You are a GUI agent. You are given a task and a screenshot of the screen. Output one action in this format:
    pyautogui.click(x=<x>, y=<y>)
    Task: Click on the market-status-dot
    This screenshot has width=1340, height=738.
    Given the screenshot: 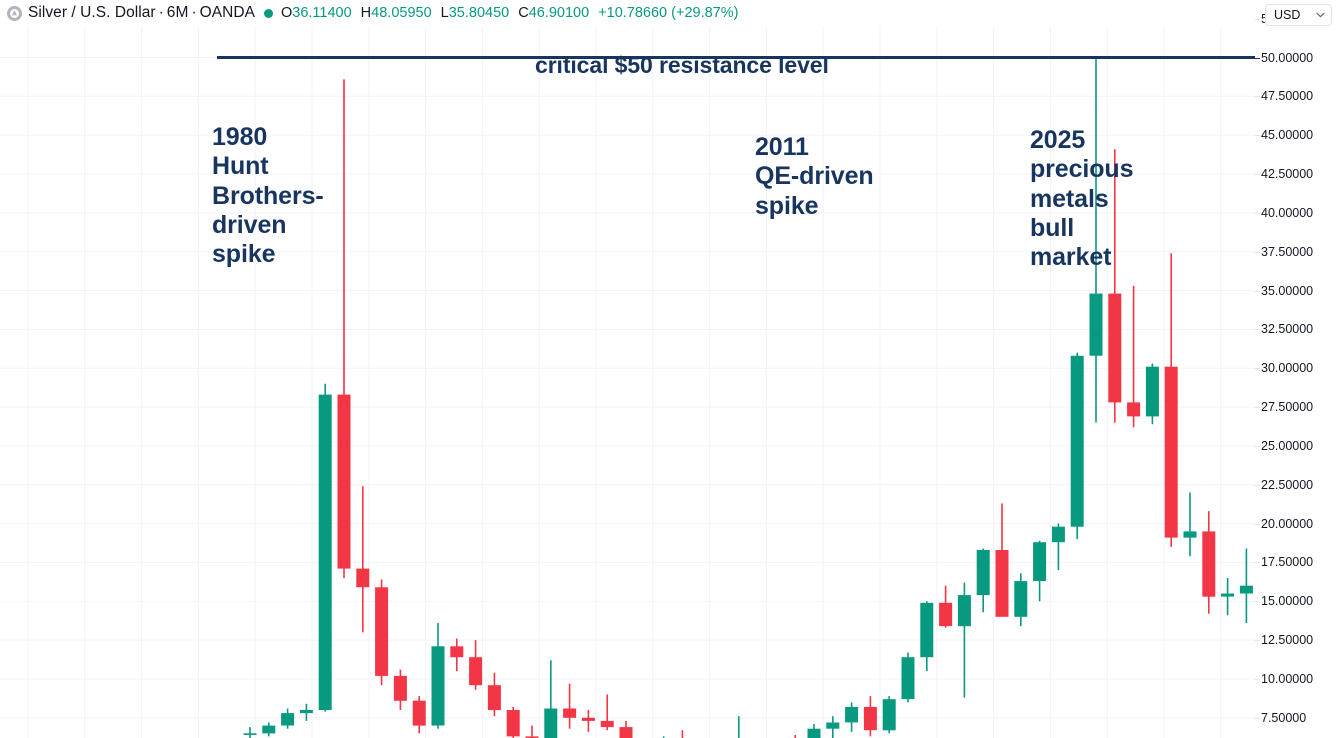 What is the action you would take?
    pyautogui.click(x=268, y=13)
    